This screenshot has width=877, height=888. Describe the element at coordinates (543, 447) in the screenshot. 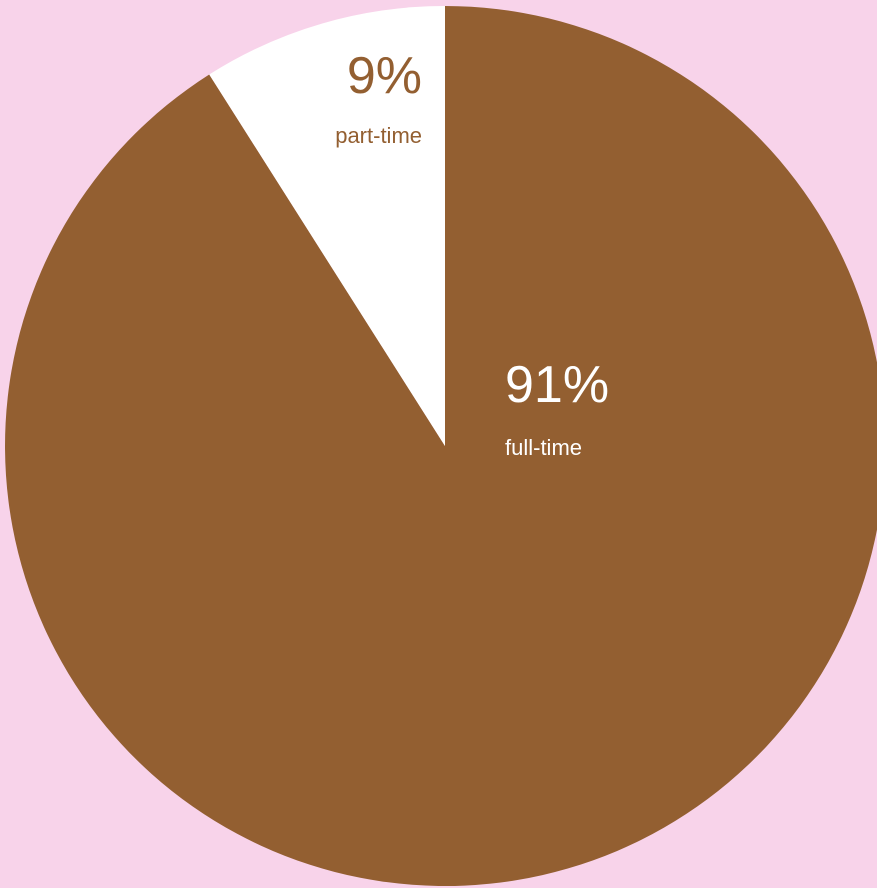

I see `full-time-category-label: full-time` at that location.